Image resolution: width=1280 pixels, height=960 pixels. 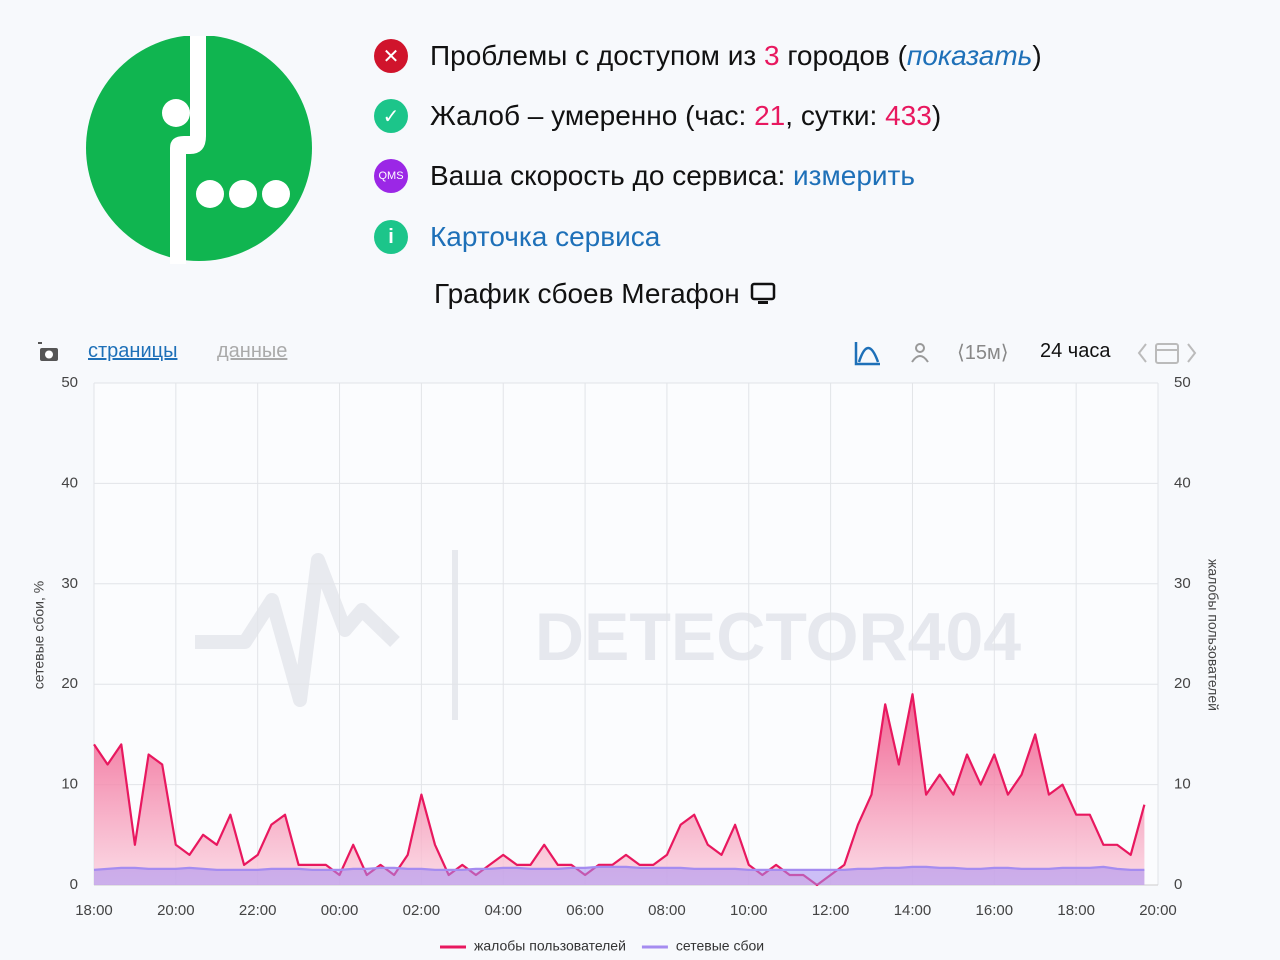 I want to click on data-tab: данные, so click(x=252, y=351).